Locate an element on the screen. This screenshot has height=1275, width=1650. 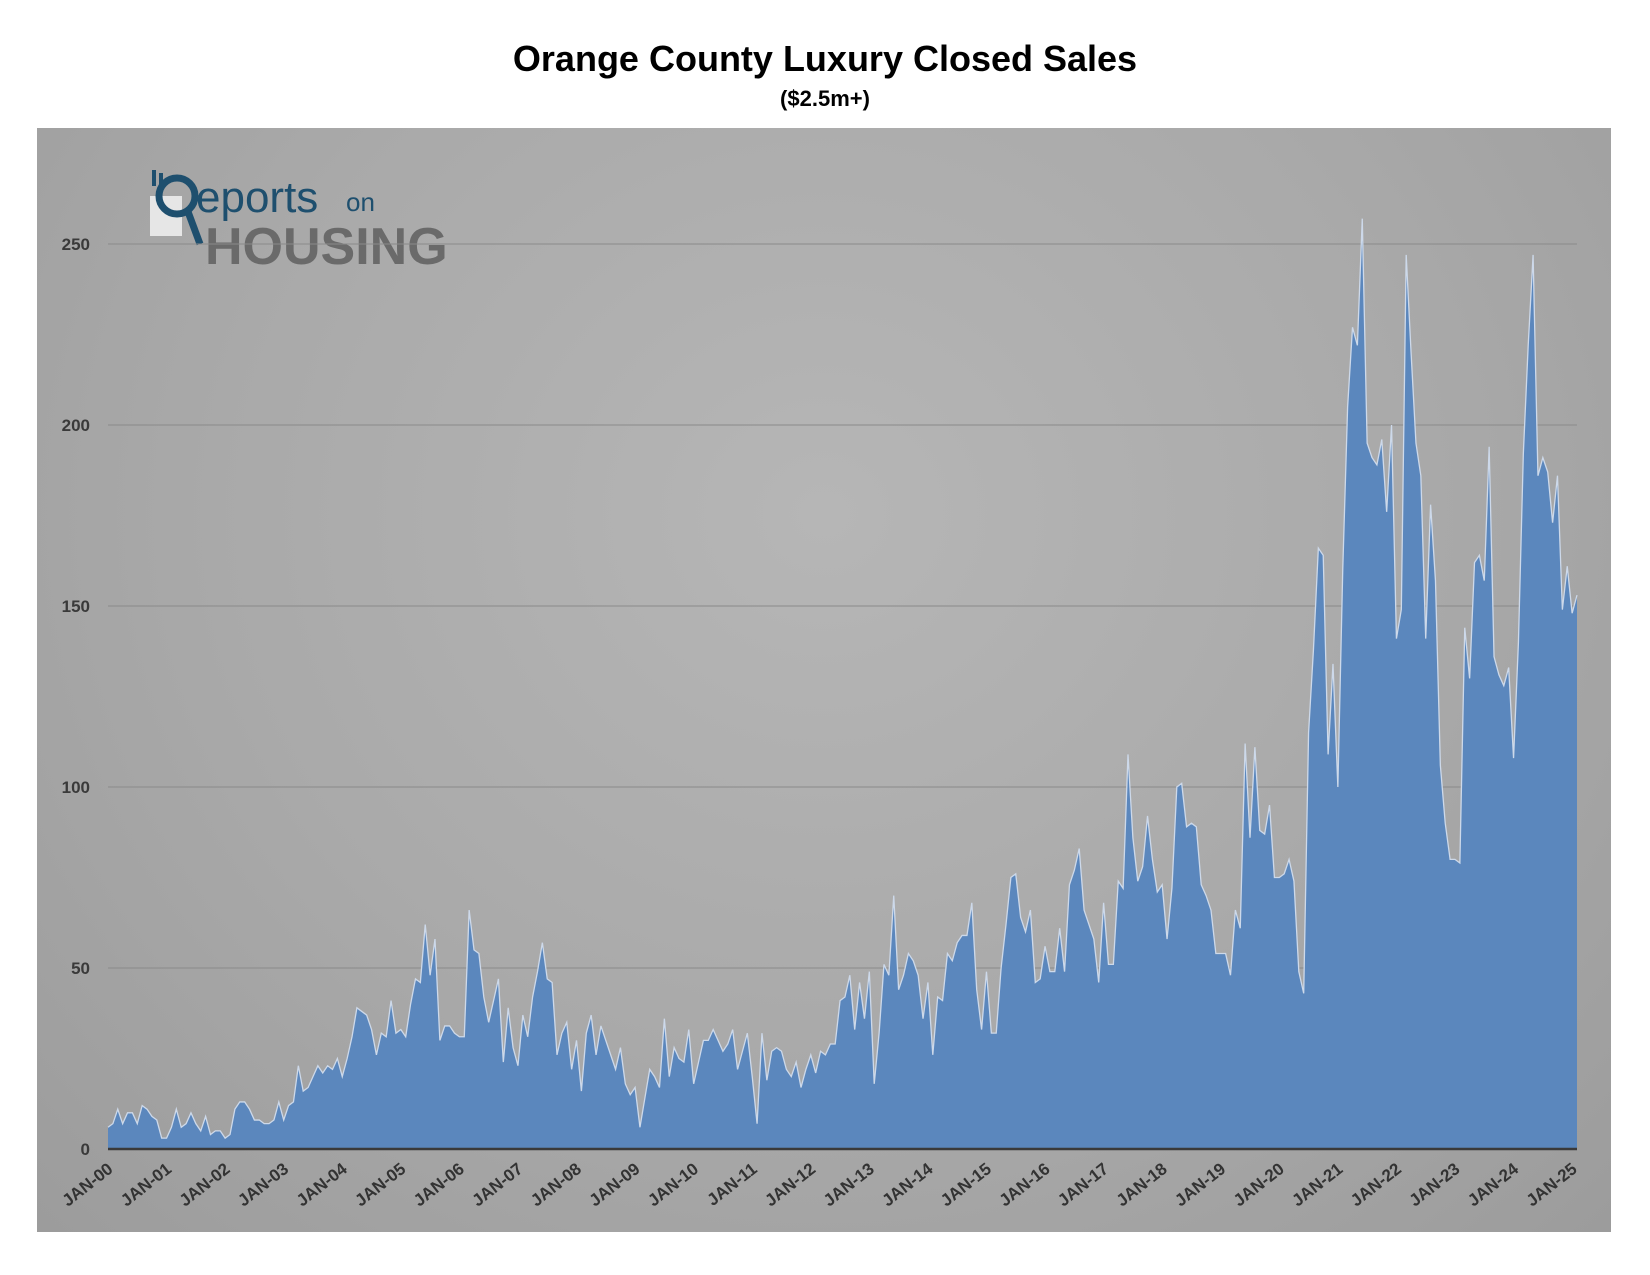
x-tick-label: JAN-22 is located at coordinates (1376, 1184).